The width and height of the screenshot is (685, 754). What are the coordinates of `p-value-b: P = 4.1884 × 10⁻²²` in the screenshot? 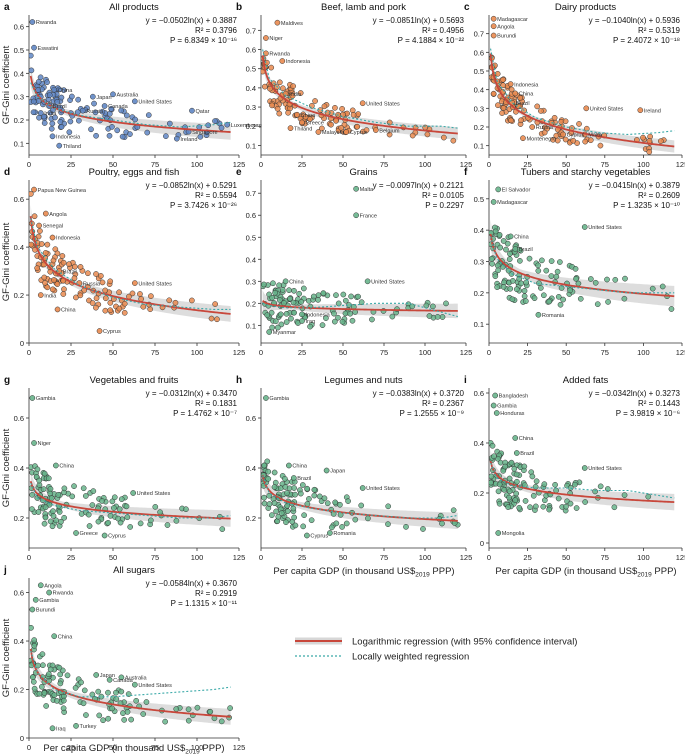 It's located at (431, 40).